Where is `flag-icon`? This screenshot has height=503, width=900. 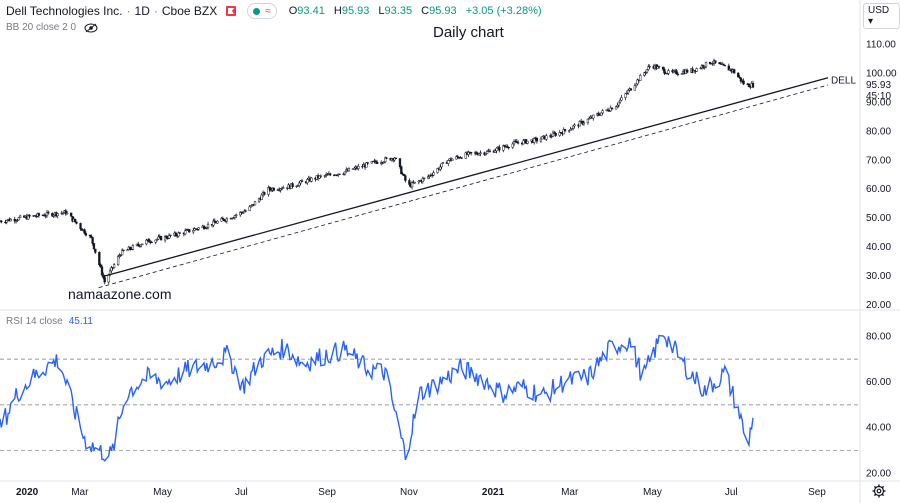 flag-icon is located at coordinates (231, 11).